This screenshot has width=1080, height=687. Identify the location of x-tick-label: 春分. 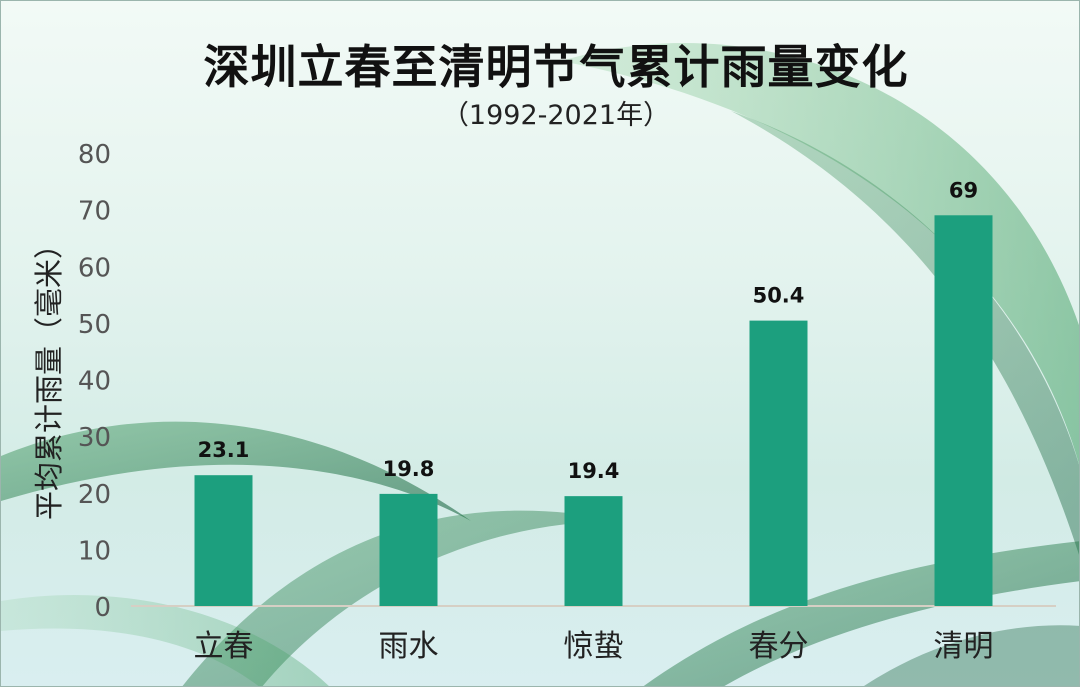
(779, 646).